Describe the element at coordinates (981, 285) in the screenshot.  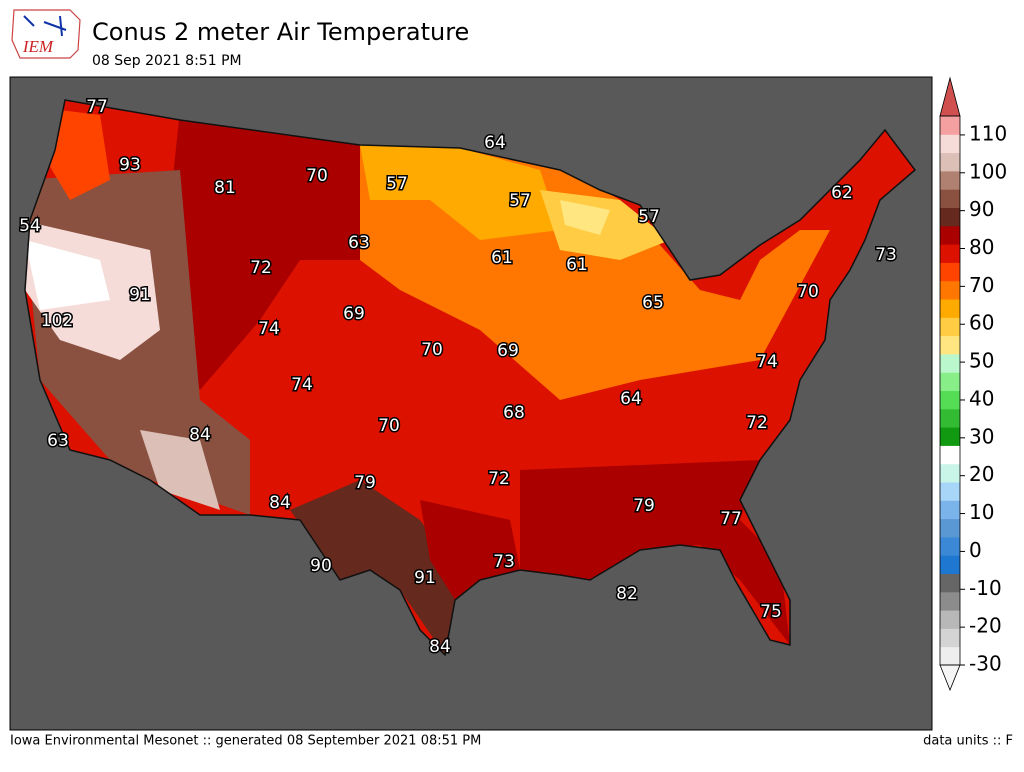
I see `colorbar-tick-label: 70` at that location.